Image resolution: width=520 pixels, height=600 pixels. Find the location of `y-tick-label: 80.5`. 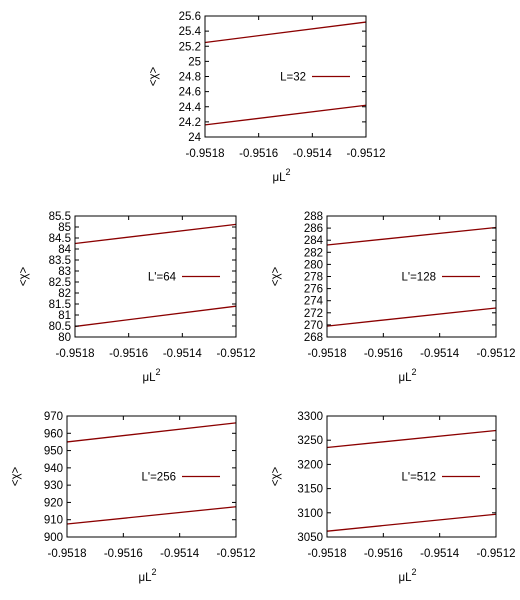

y-tick-label: 80.5 is located at coordinates (60, 327).